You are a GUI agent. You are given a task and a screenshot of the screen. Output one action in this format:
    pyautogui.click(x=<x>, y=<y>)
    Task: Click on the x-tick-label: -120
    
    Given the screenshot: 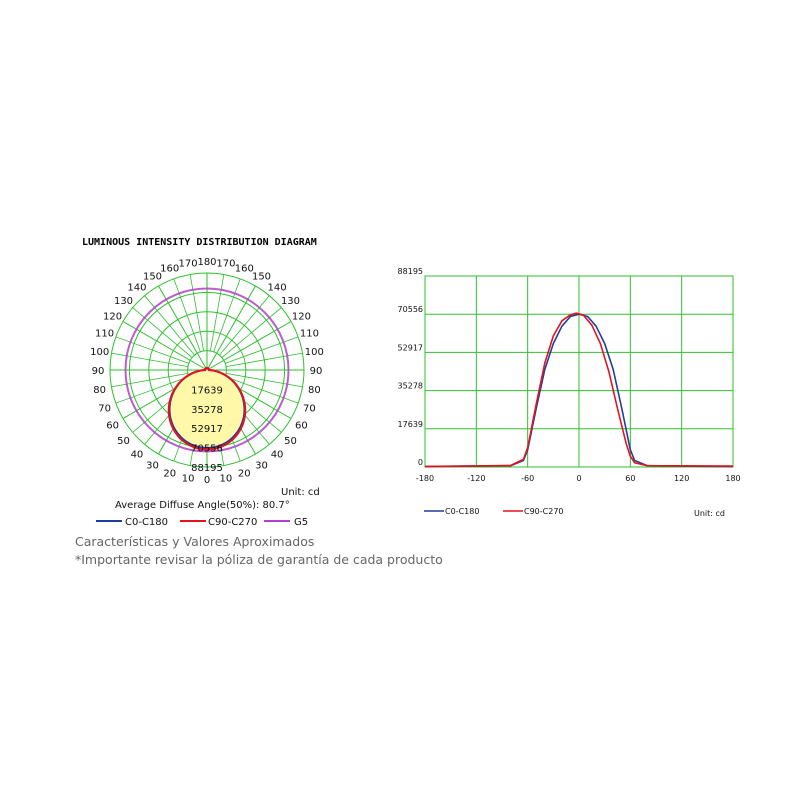 What is the action you would take?
    pyautogui.click(x=476, y=478)
    